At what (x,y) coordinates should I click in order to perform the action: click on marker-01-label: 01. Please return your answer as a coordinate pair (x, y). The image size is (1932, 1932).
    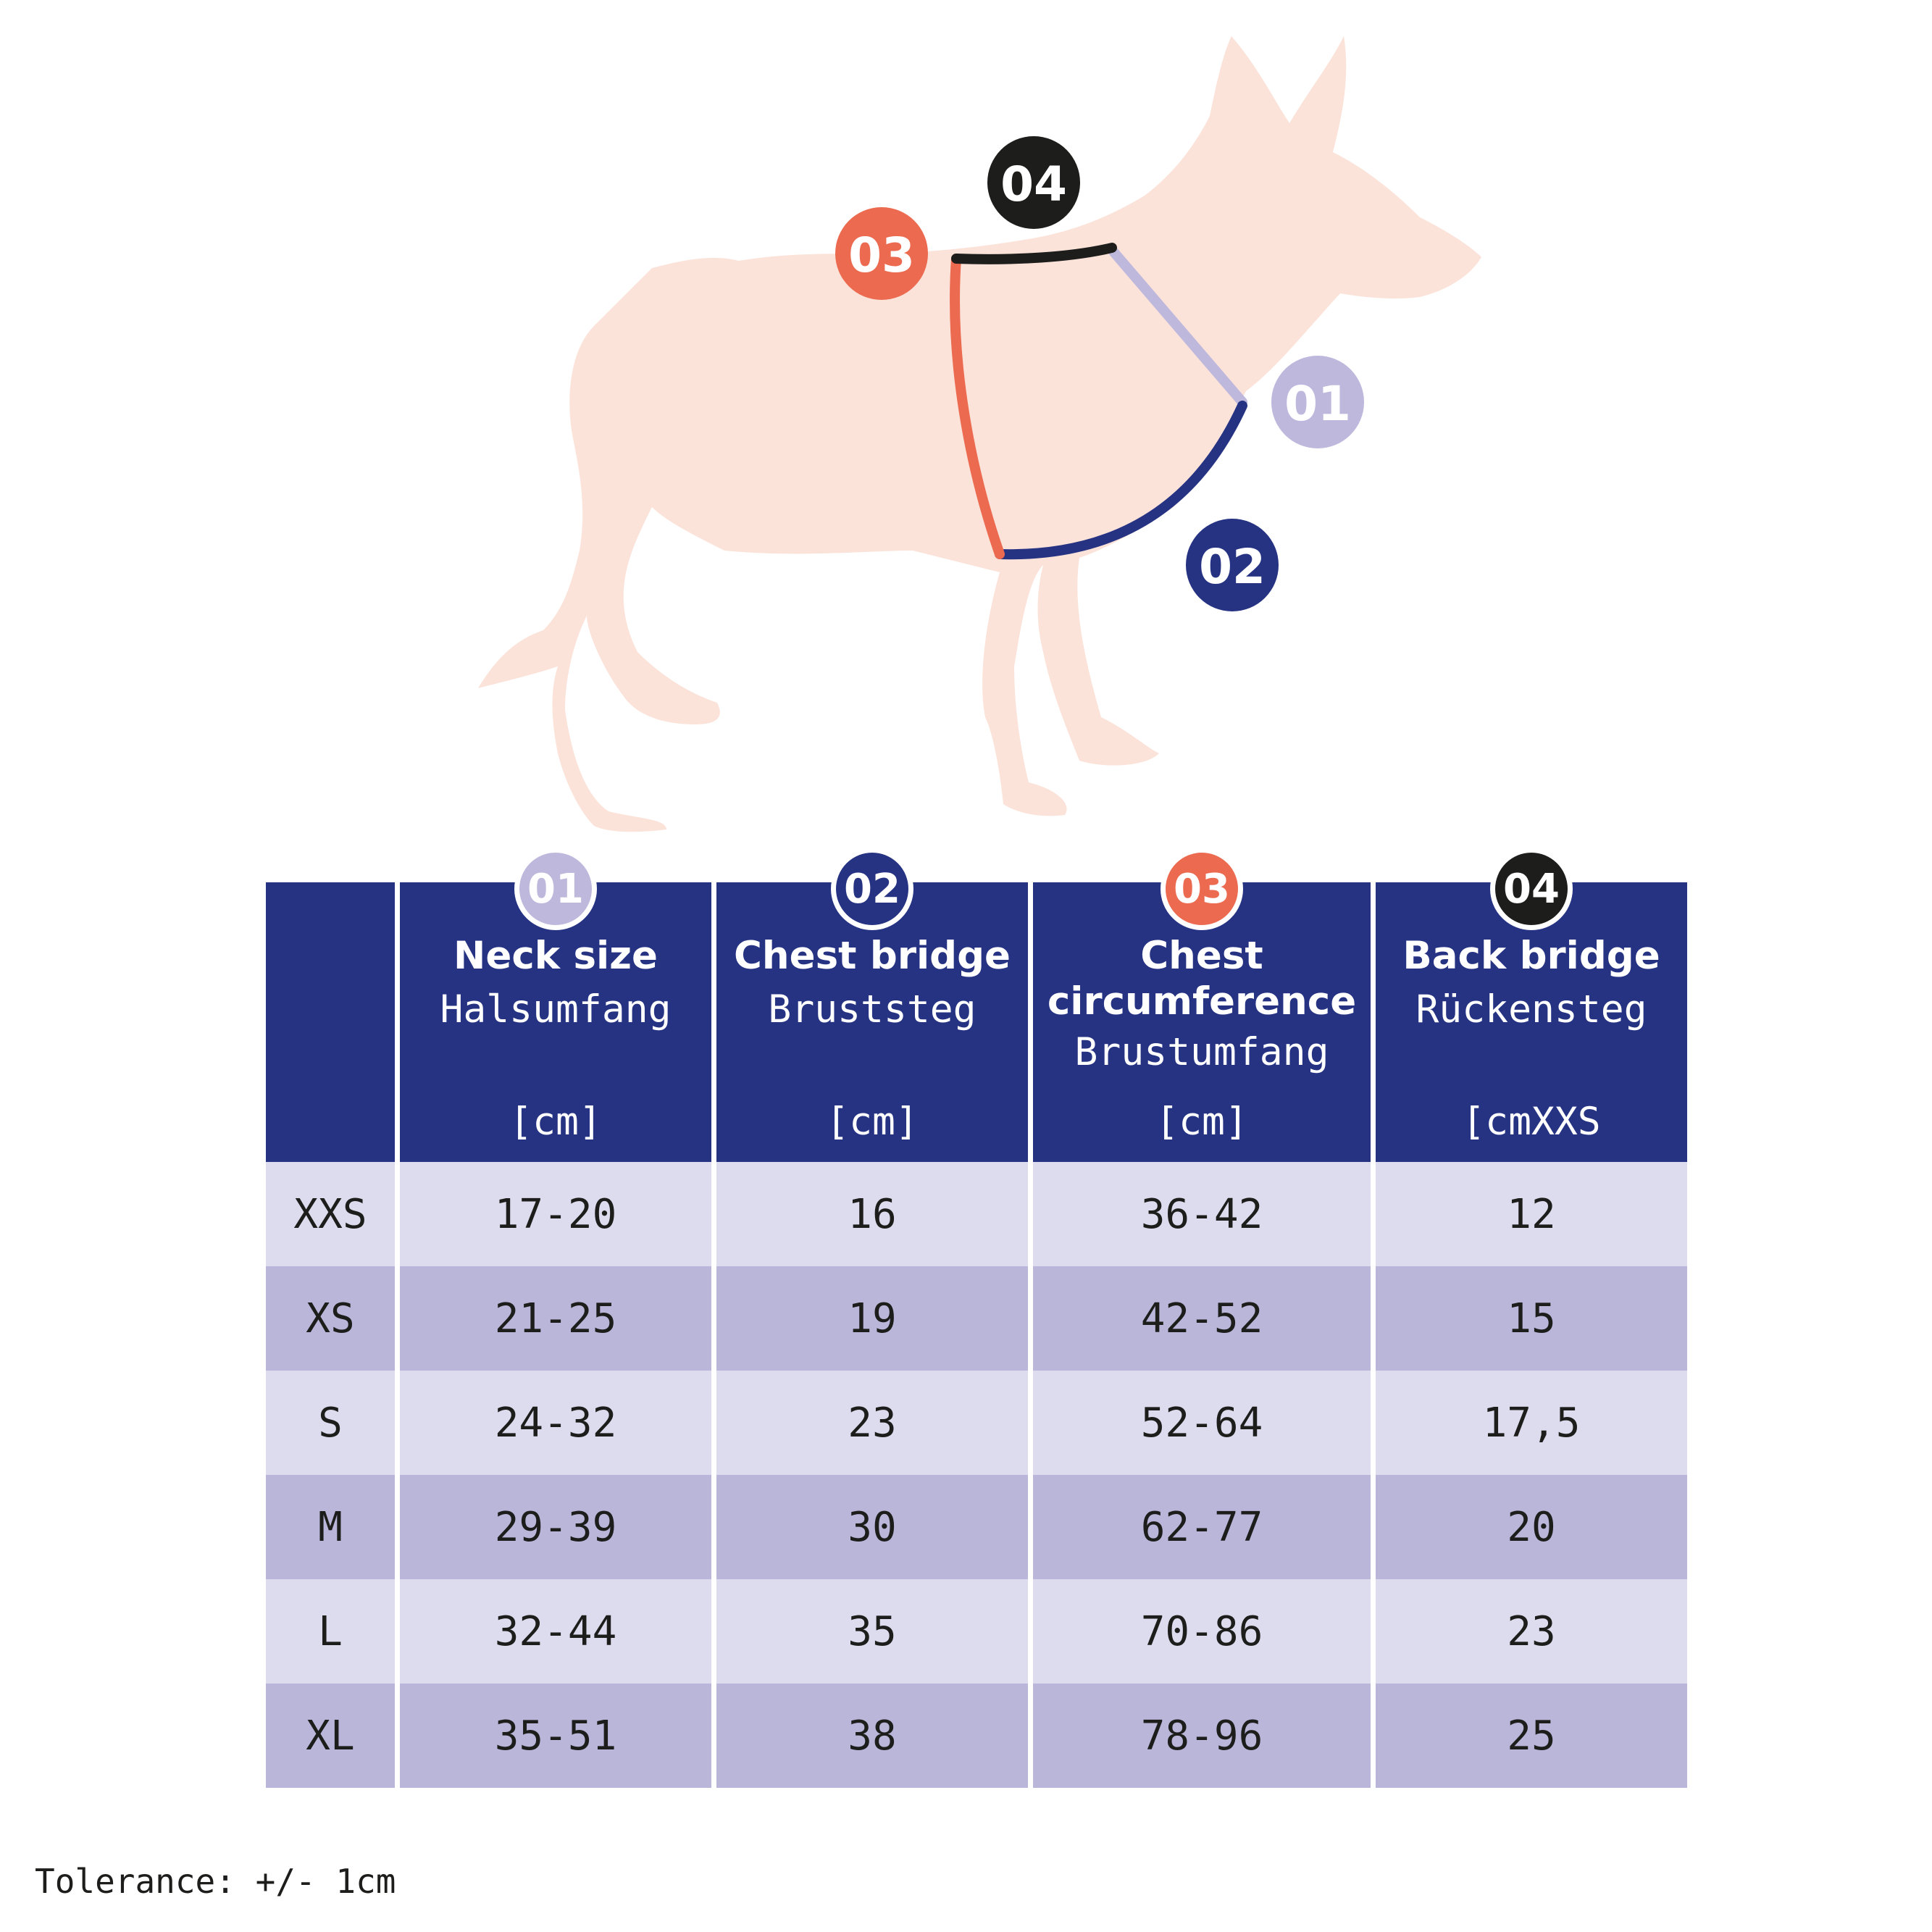
    Looking at the image, I should click on (1317, 404).